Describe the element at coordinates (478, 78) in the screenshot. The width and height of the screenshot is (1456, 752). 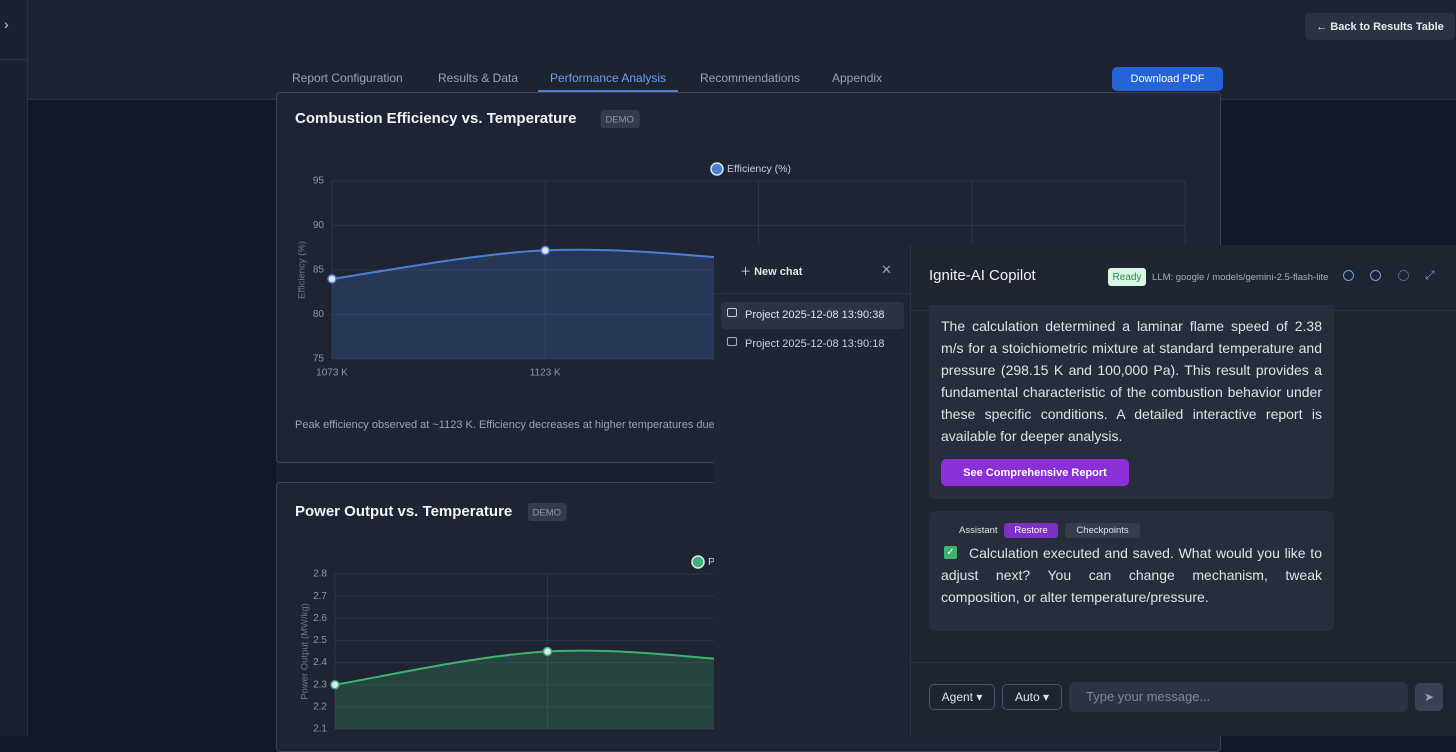
I see `tab: Results & Data` at that location.